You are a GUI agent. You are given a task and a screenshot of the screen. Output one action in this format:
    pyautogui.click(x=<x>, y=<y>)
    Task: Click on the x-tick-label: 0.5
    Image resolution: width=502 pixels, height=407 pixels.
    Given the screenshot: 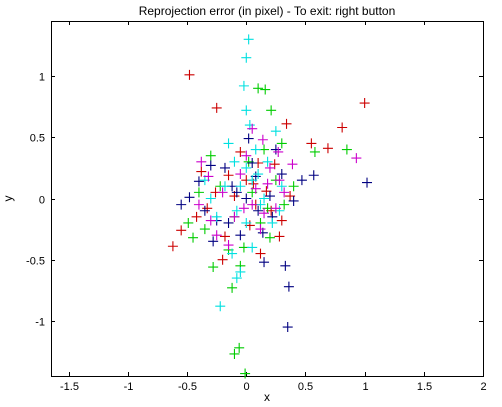 What is the action you would take?
    pyautogui.click(x=305, y=387)
    